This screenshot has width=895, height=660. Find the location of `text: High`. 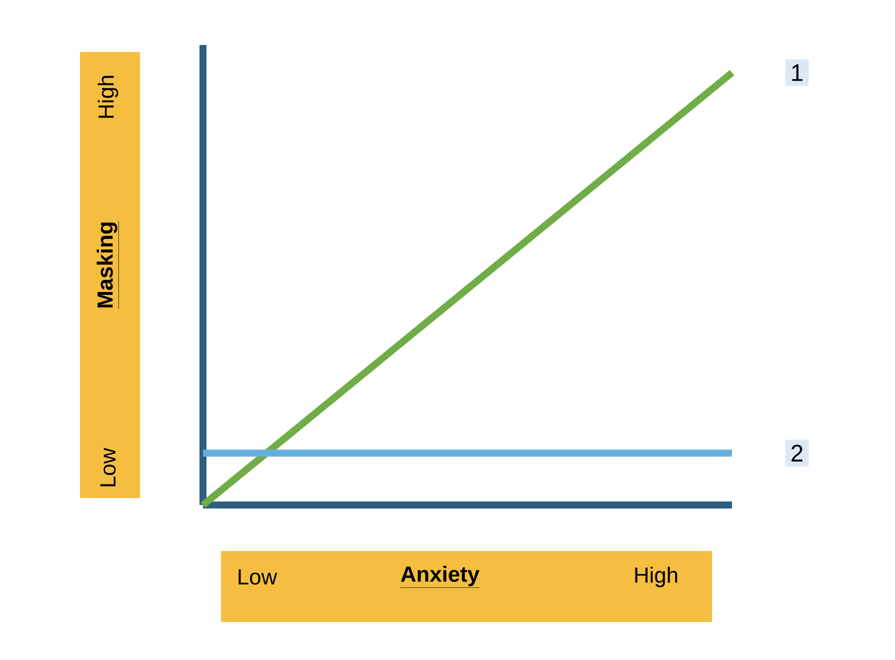

text: High is located at coordinates (656, 577).